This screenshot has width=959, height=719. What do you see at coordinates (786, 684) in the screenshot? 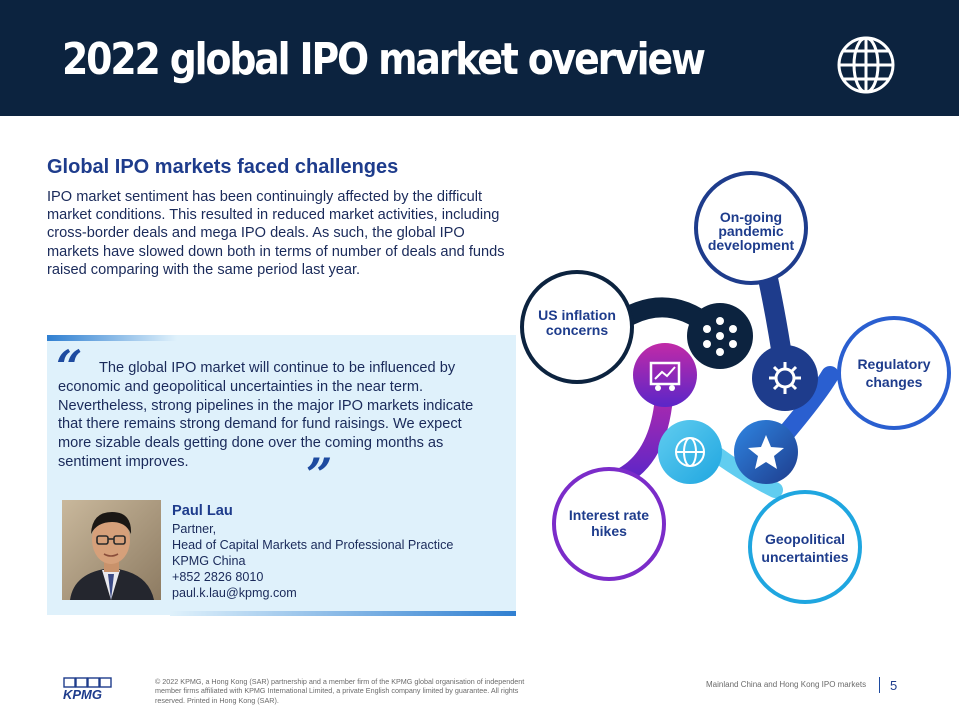
I see `footer-reference: Mainland China and Hong Kong IPO markets` at bounding box center [786, 684].